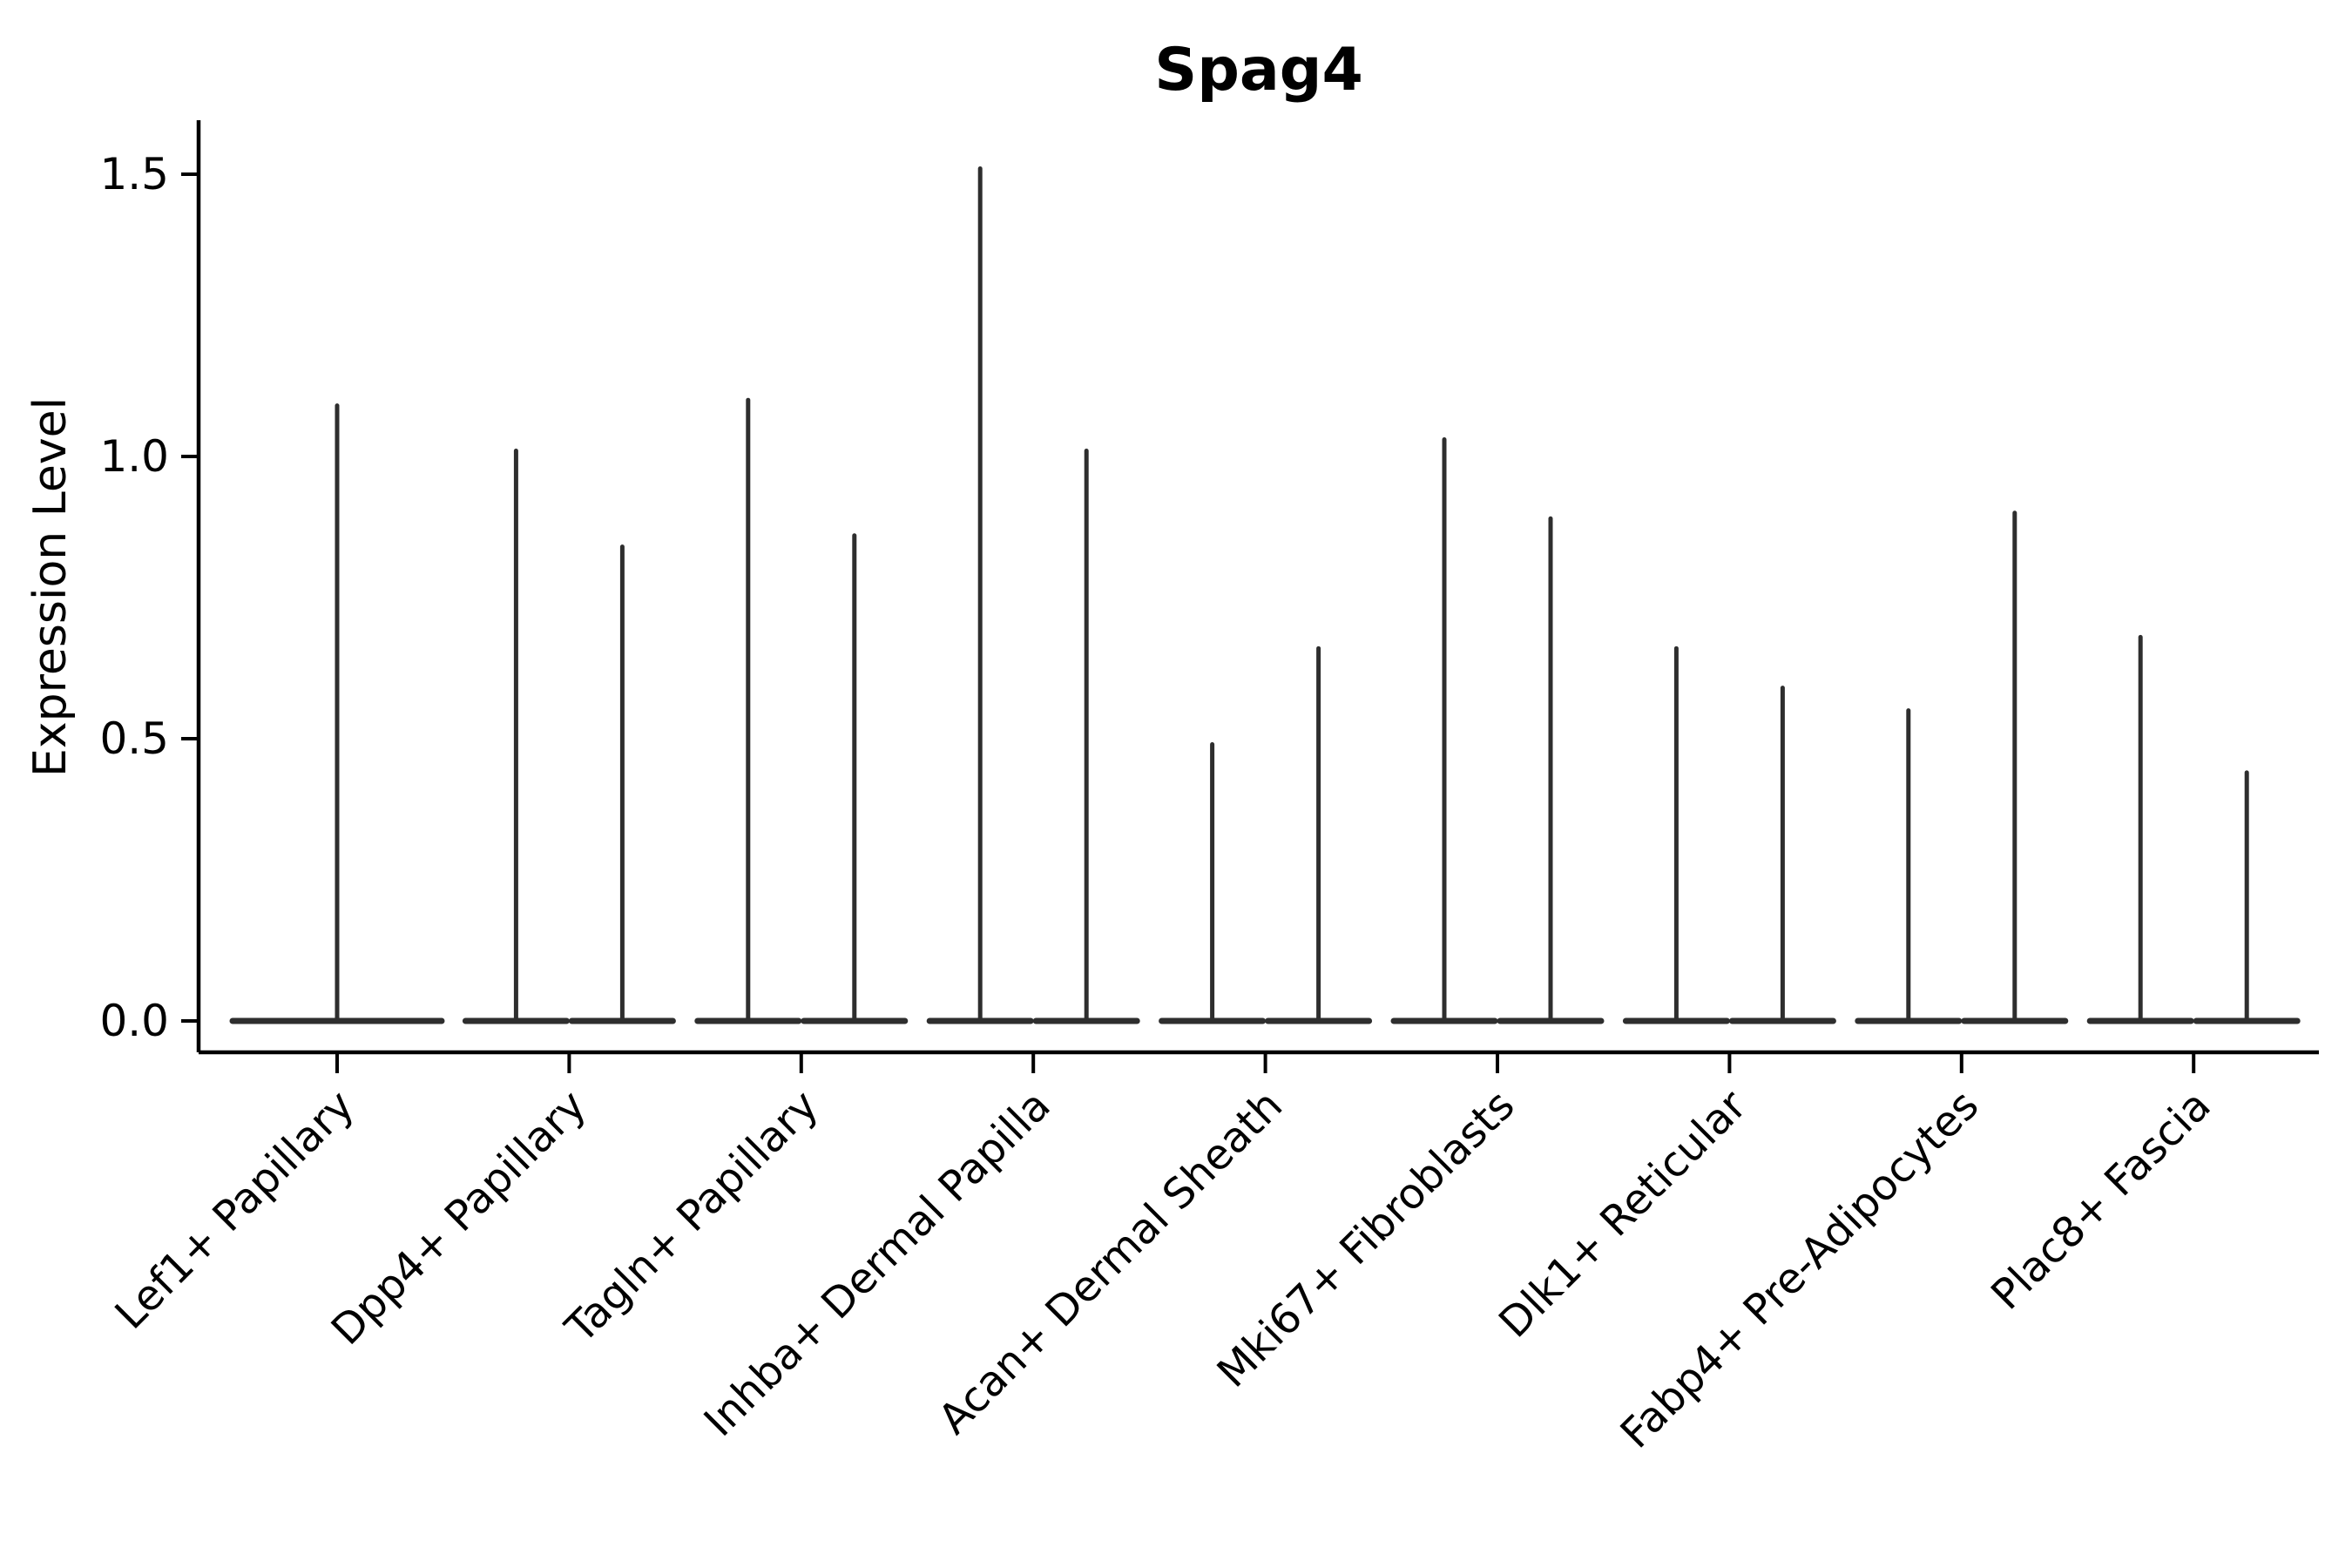 The width and height of the screenshot is (2352, 1568). I want to click on x-tick-label: Tagln+ Papillary, so click(692, 1217).